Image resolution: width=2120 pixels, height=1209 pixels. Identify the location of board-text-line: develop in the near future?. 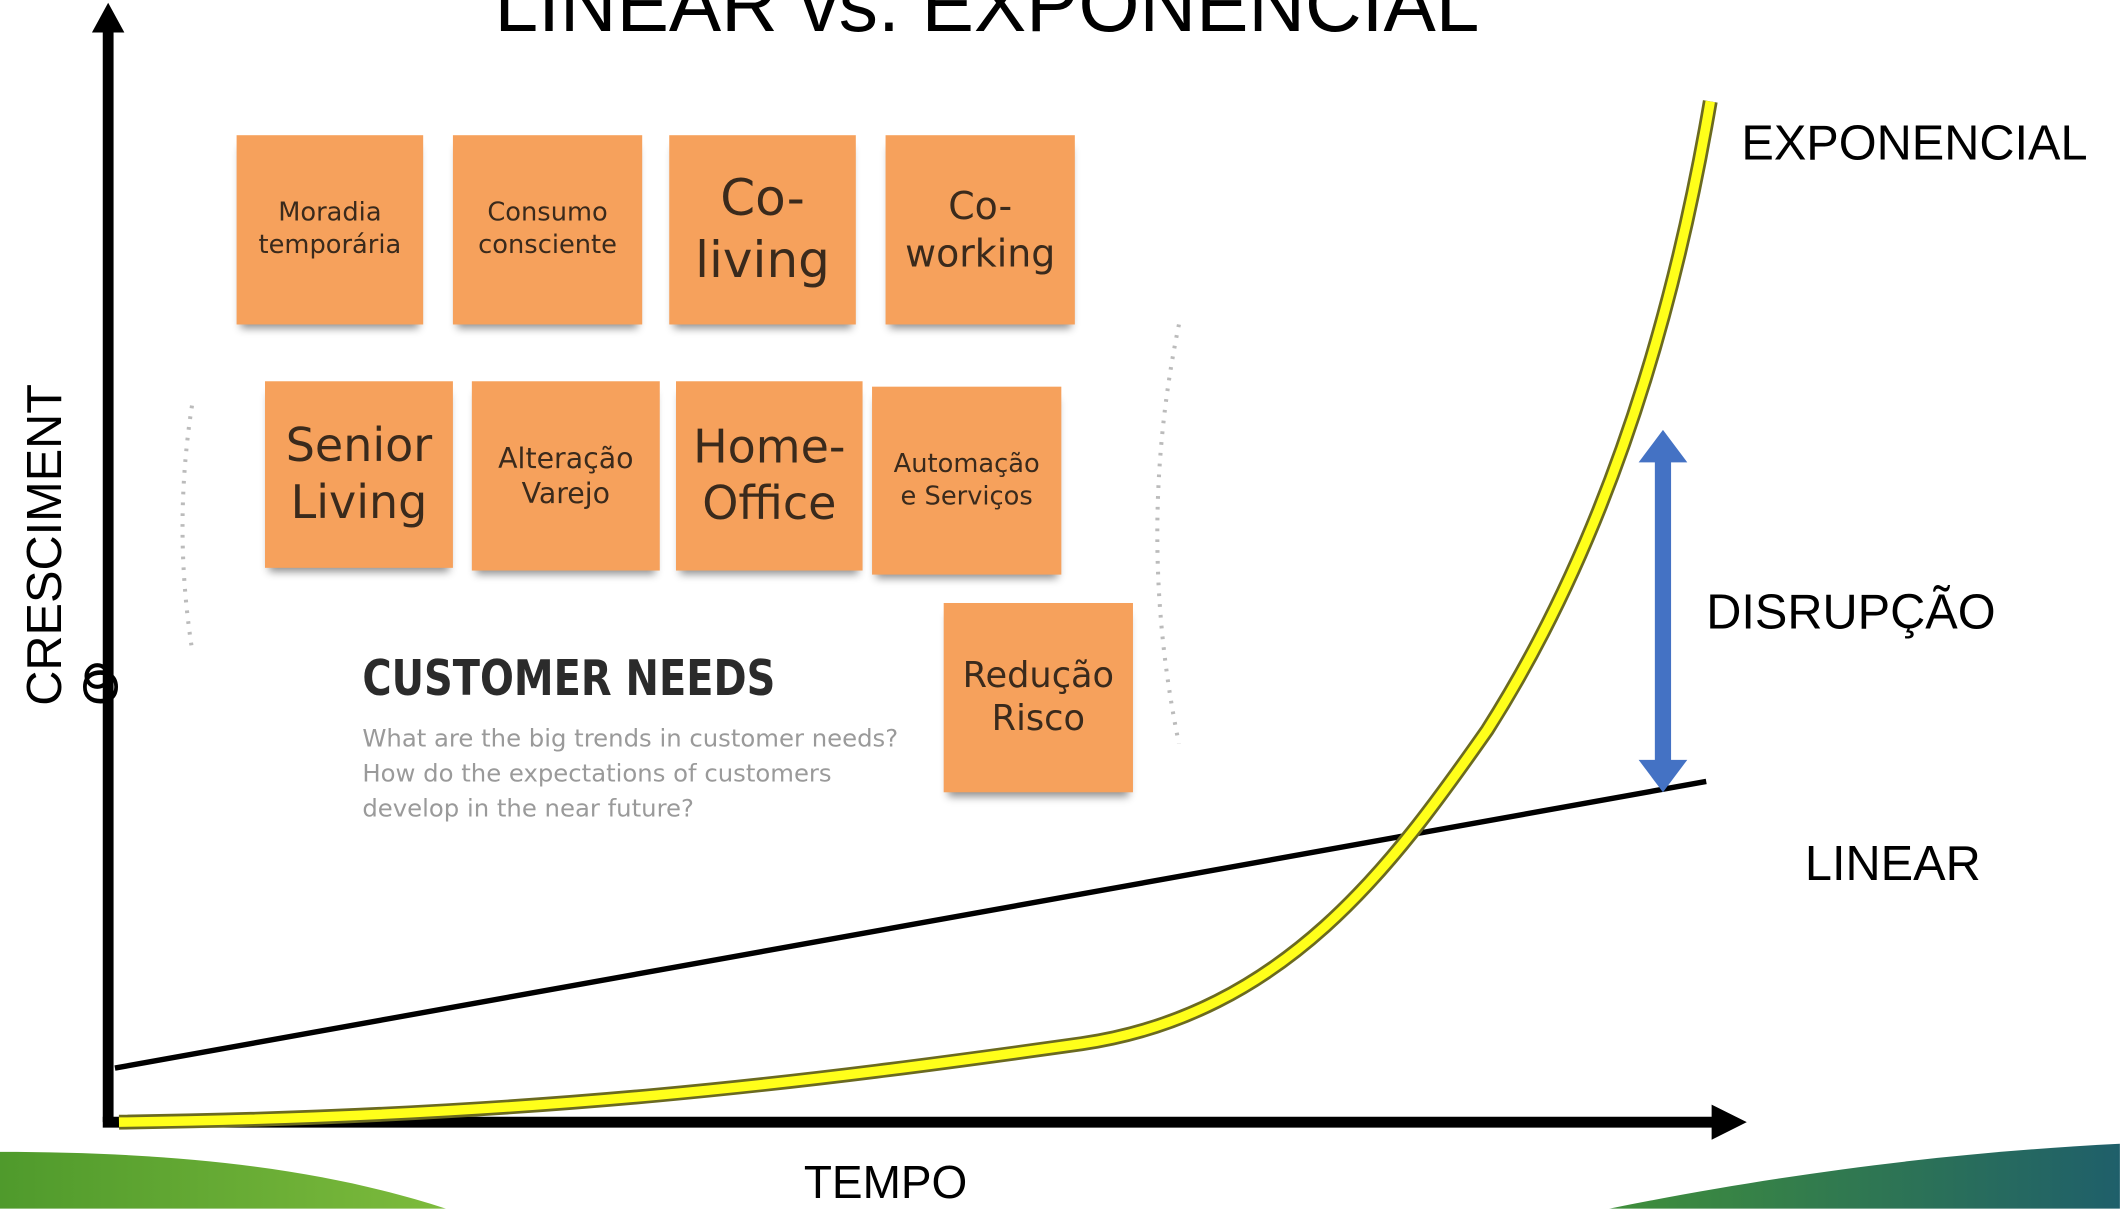
(528, 809).